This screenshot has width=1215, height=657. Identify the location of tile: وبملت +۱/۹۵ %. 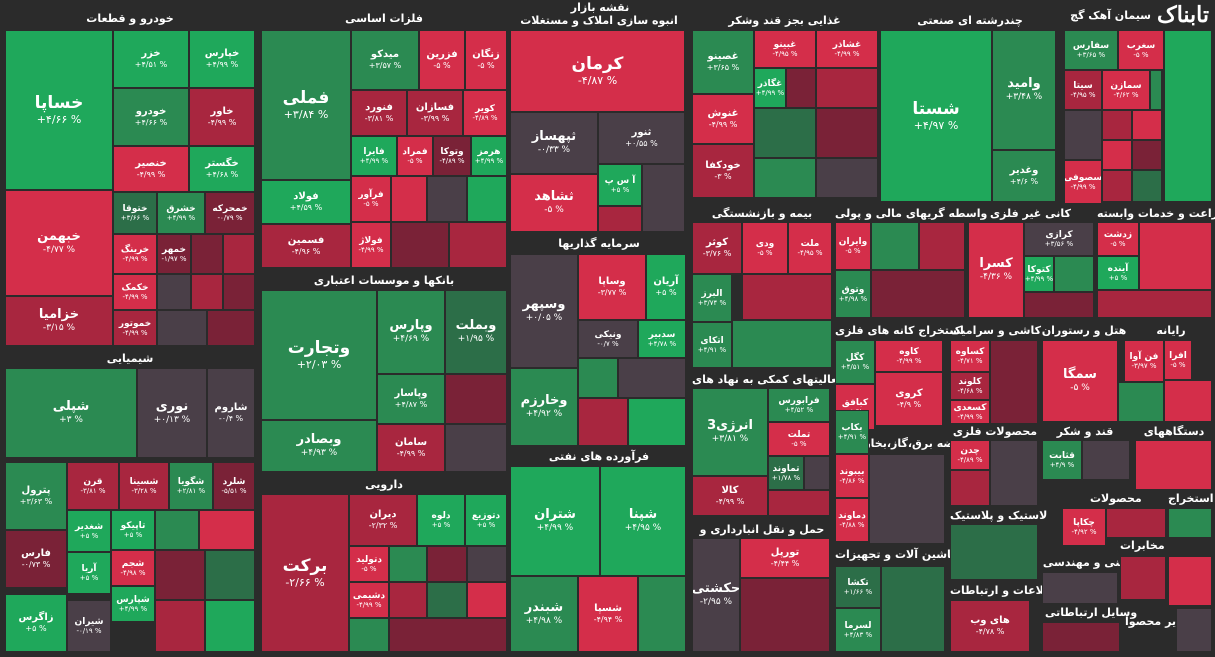
(476, 332).